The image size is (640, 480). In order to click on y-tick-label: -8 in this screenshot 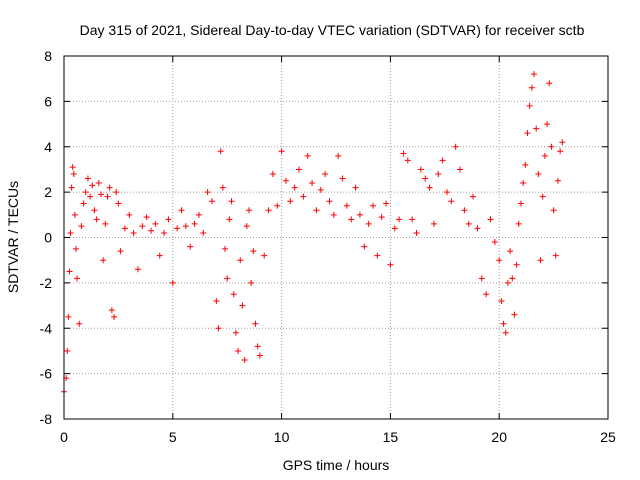, I will do `click(46, 419)`.